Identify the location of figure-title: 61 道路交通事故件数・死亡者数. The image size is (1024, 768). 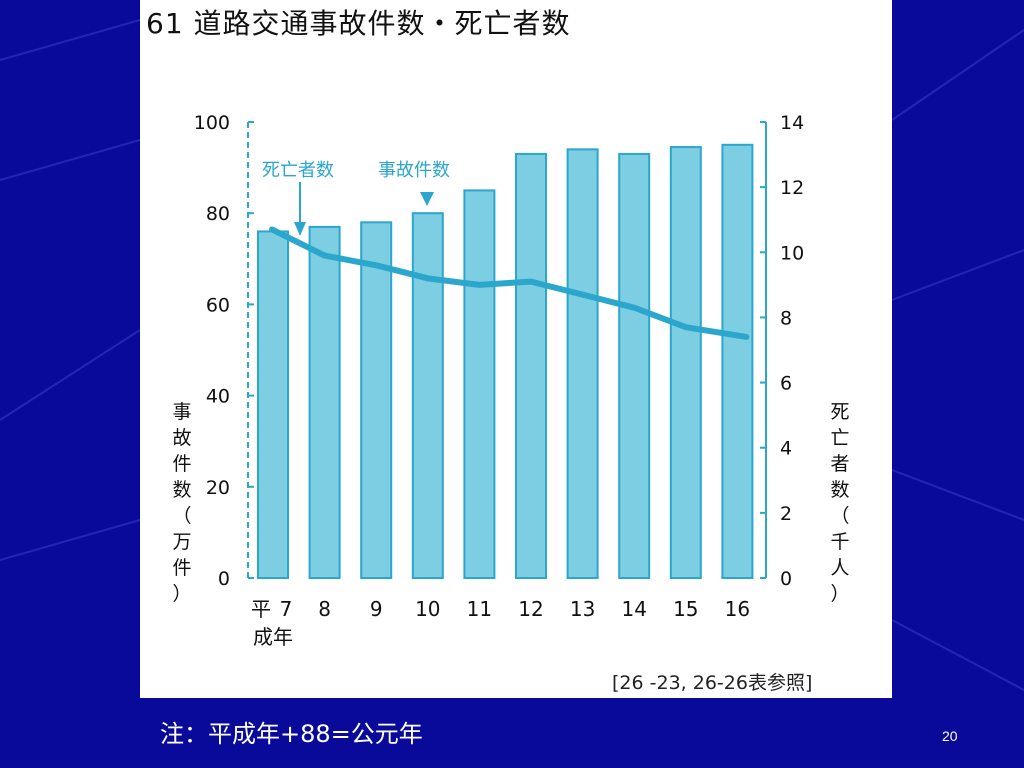
(358, 23).